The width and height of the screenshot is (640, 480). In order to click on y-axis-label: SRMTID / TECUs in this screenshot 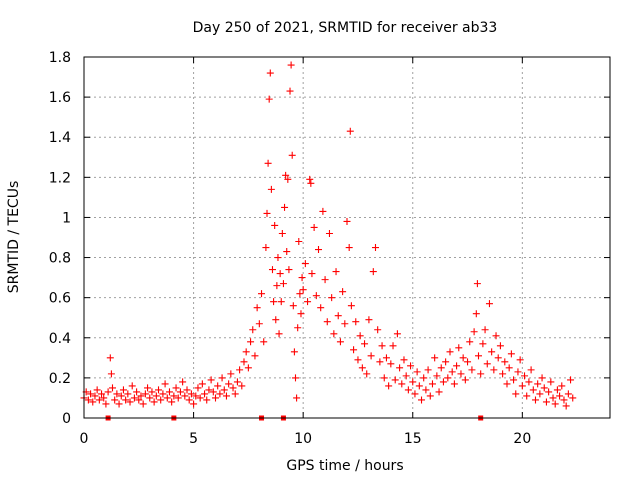, I will do `click(14, 237)`.